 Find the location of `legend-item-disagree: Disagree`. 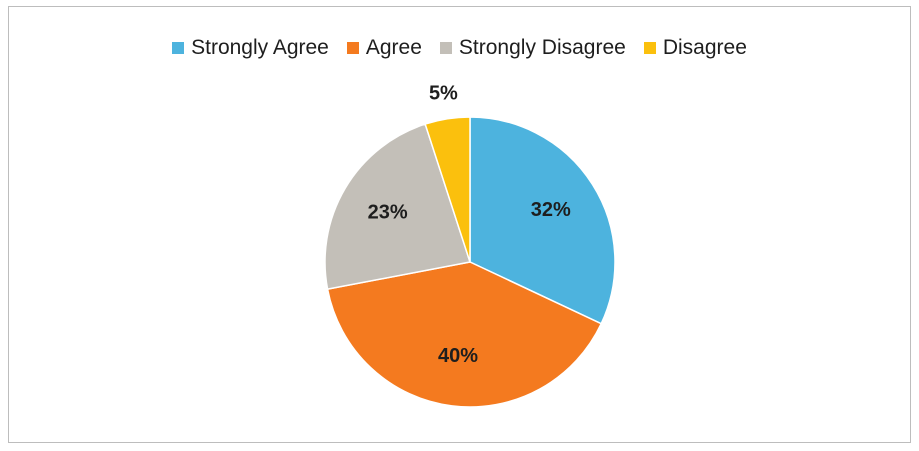

legend-item-disagree: Disagree is located at coordinates (695, 48).